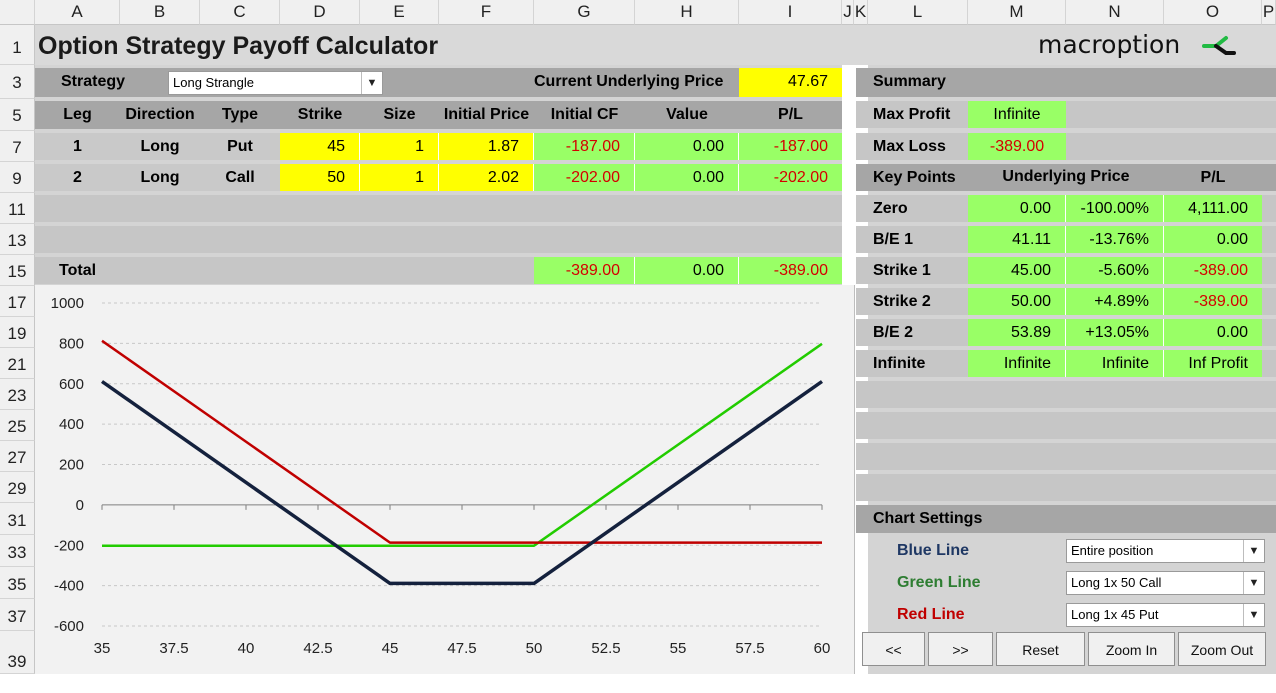  Describe the element at coordinates (893, 332) in the screenshot. I see `key-point-label: B/E 2` at that location.